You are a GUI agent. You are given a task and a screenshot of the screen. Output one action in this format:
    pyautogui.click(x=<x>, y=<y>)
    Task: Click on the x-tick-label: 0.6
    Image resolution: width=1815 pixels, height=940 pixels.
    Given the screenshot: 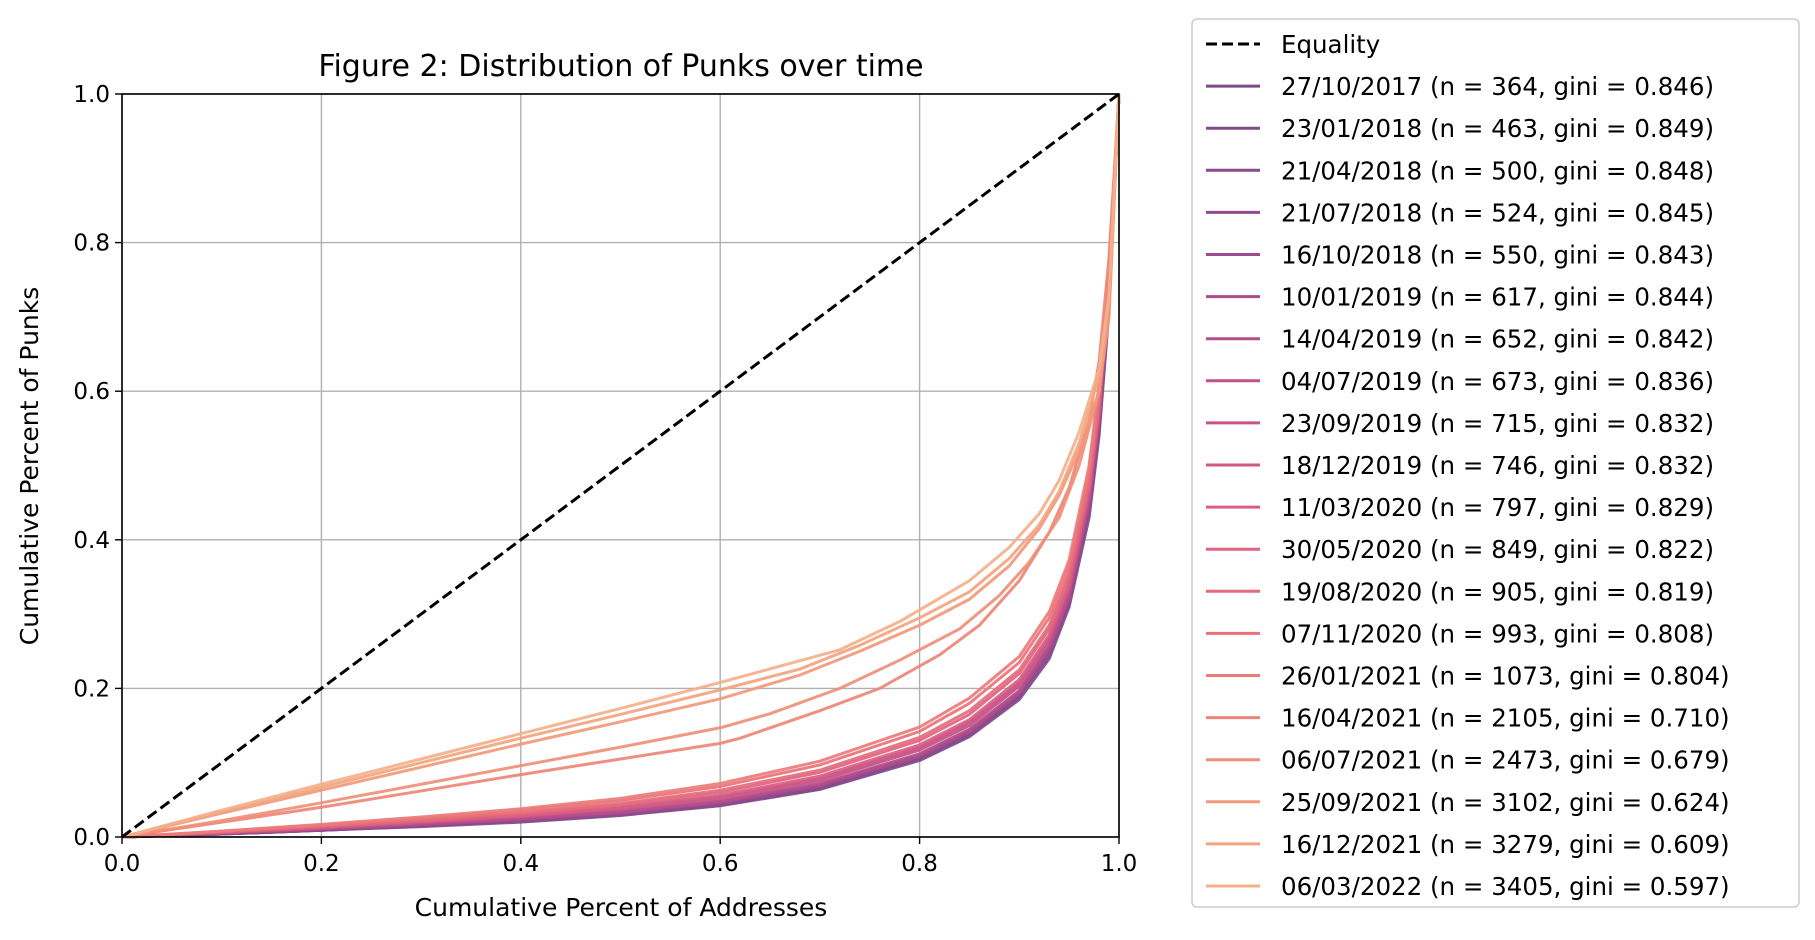 What is the action you would take?
    pyautogui.click(x=720, y=864)
    